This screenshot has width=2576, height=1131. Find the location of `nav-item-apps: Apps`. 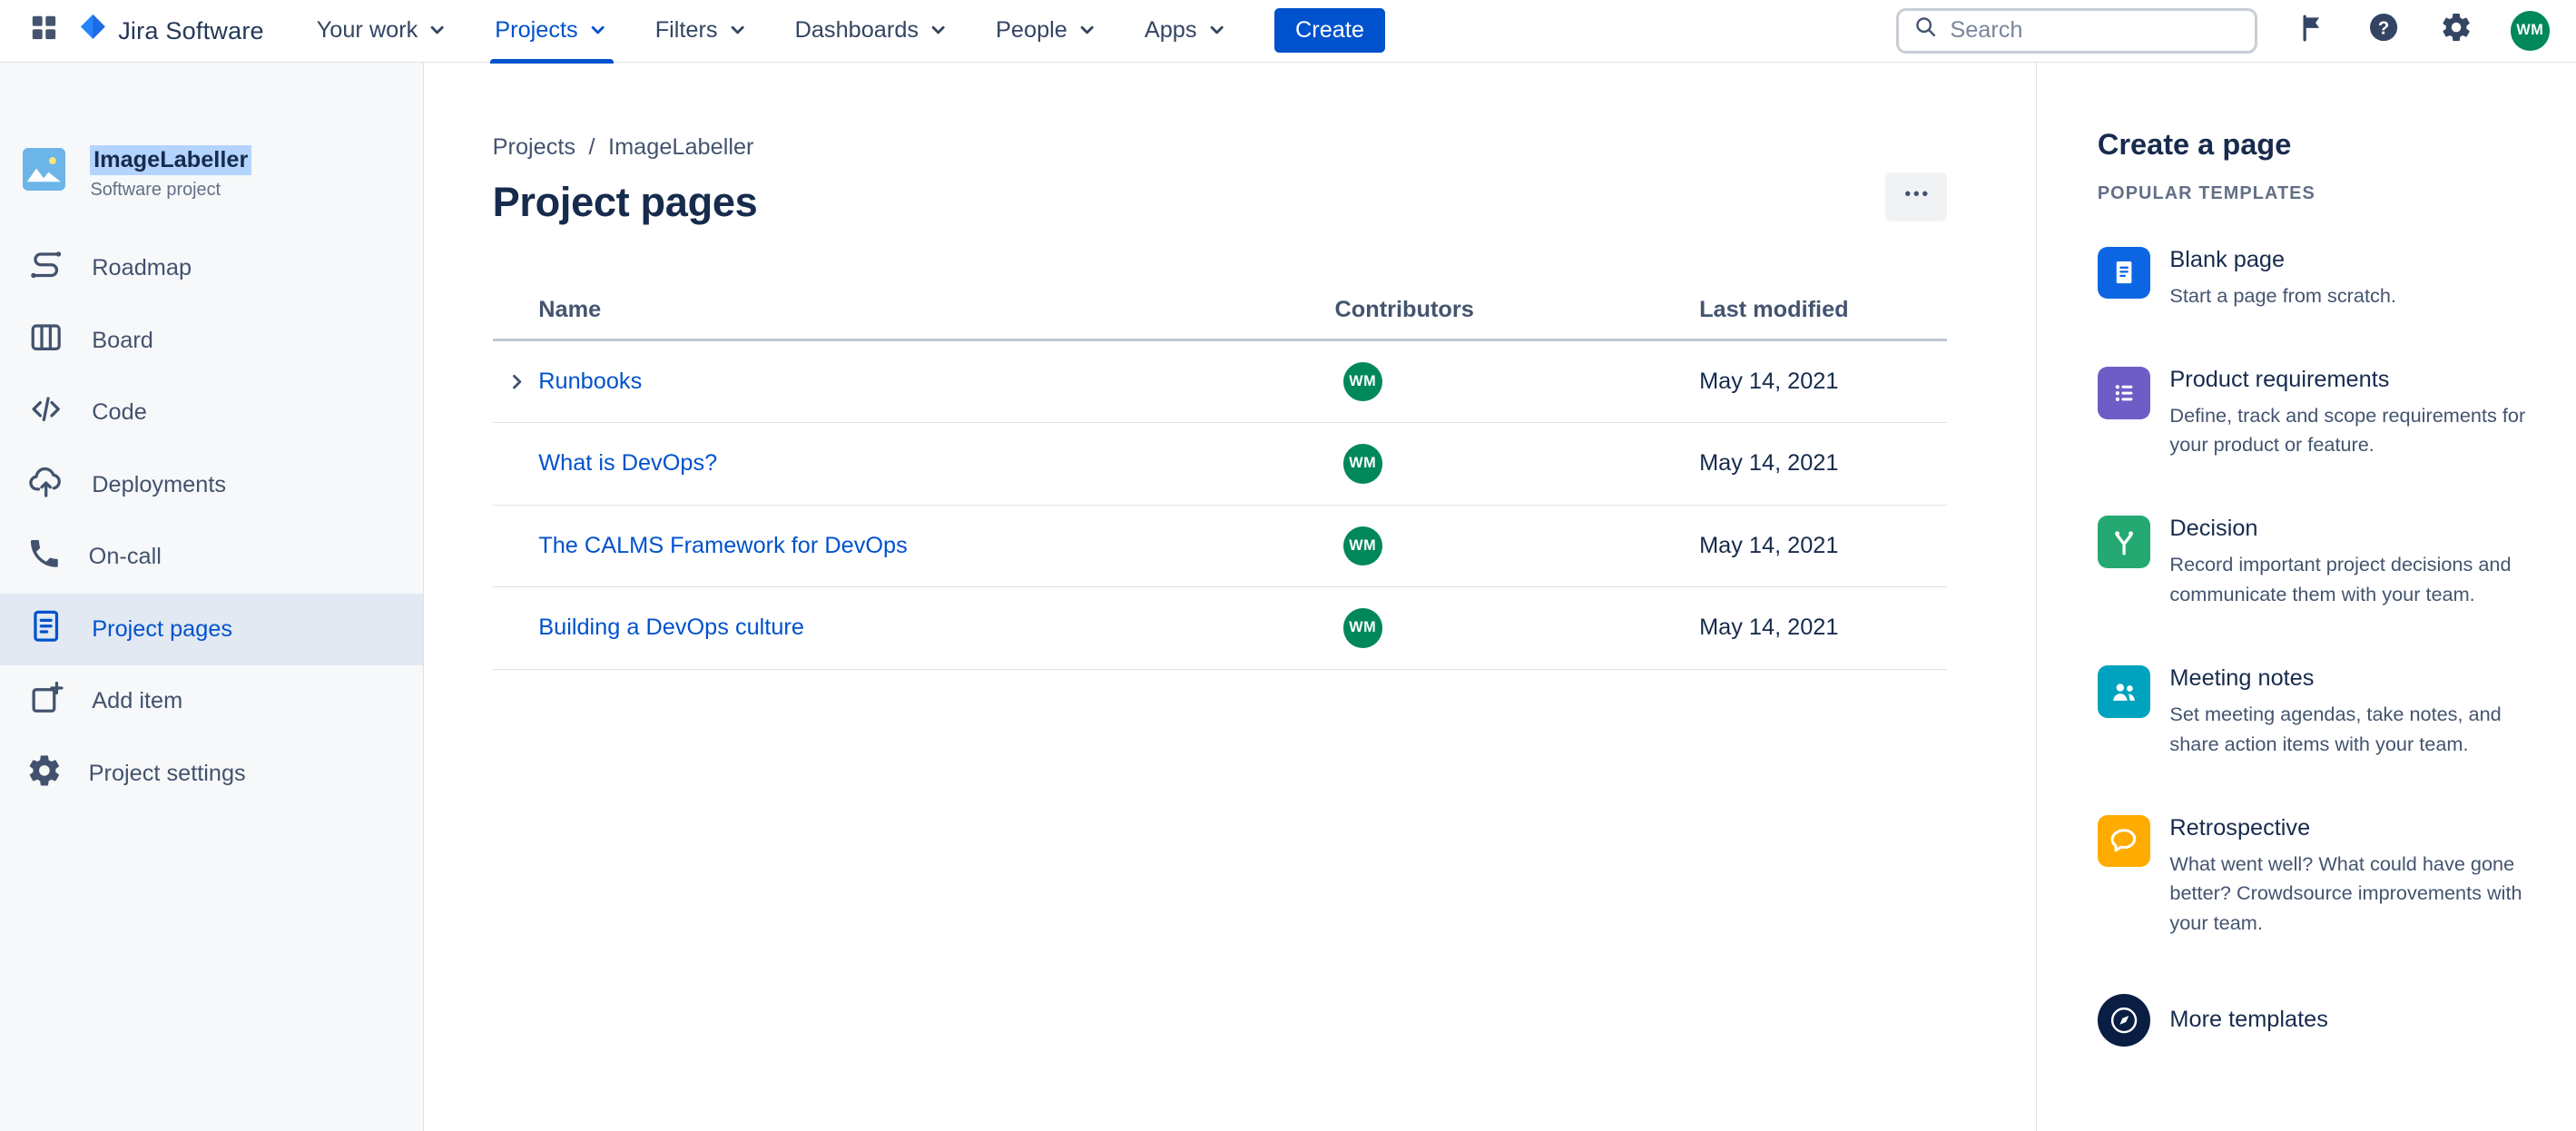

nav-item-apps: Apps is located at coordinates (1186, 31).